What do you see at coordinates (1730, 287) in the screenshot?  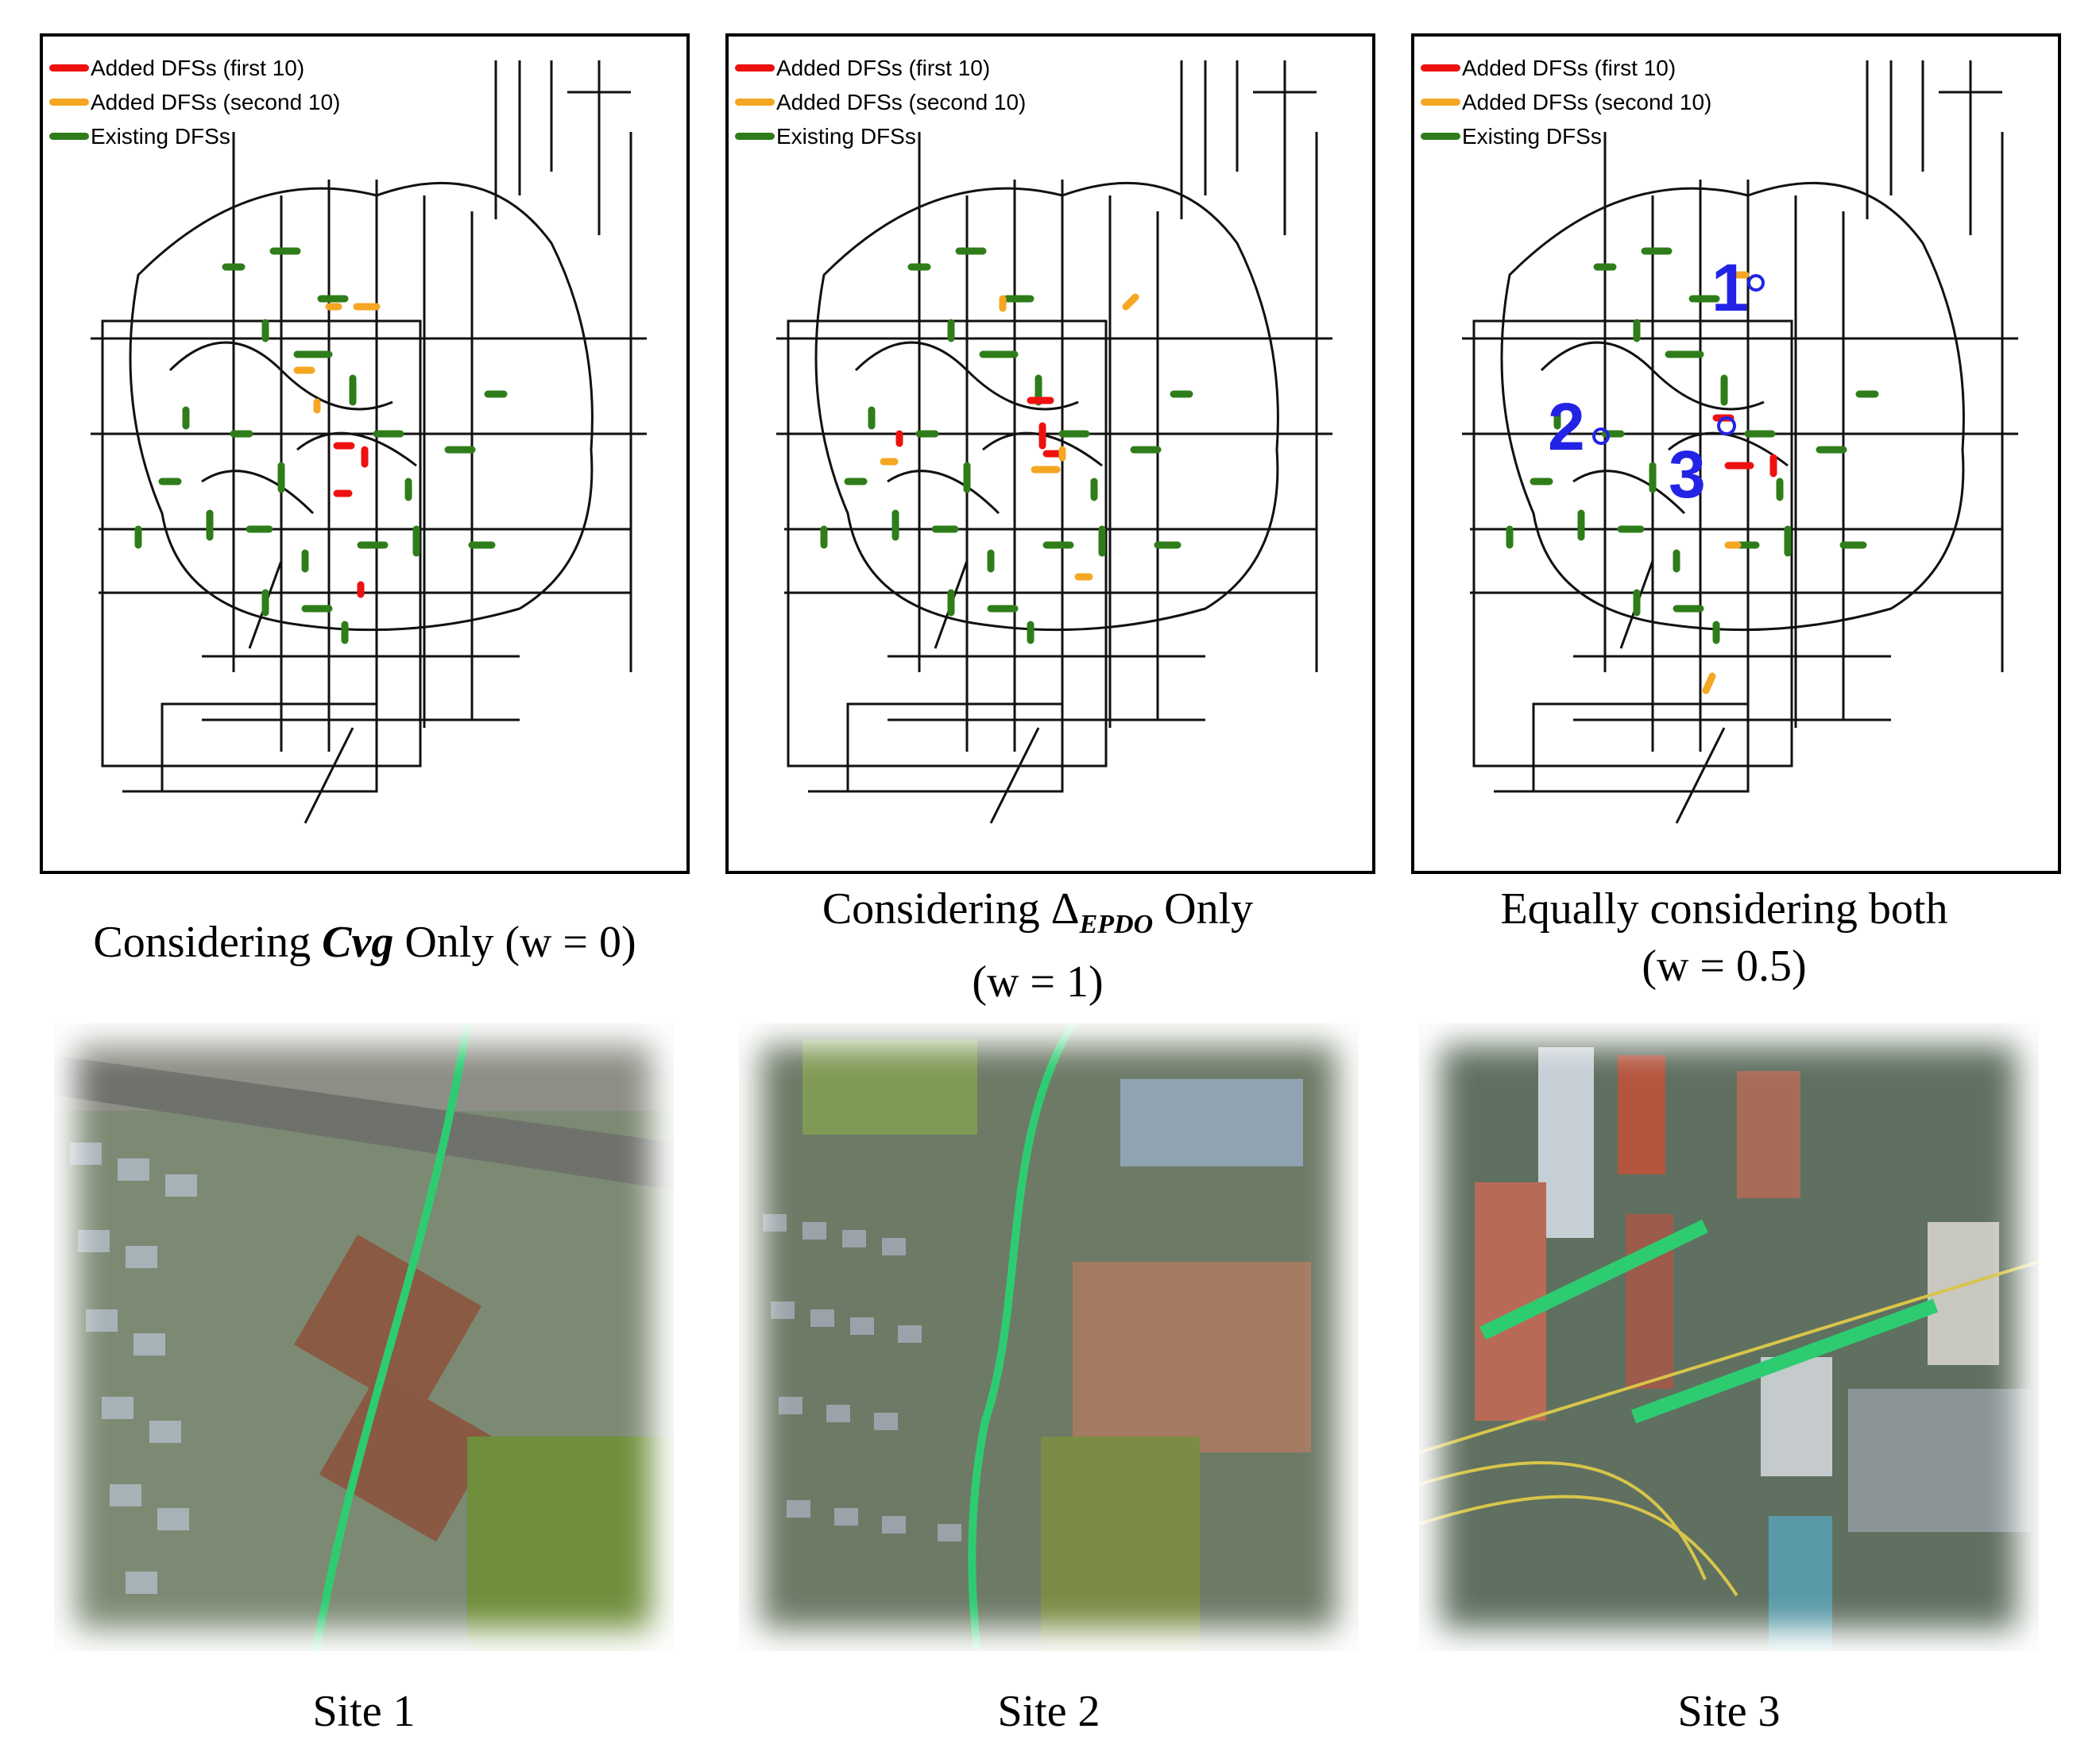 I see `site-marker-1: 1` at bounding box center [1730, 287].